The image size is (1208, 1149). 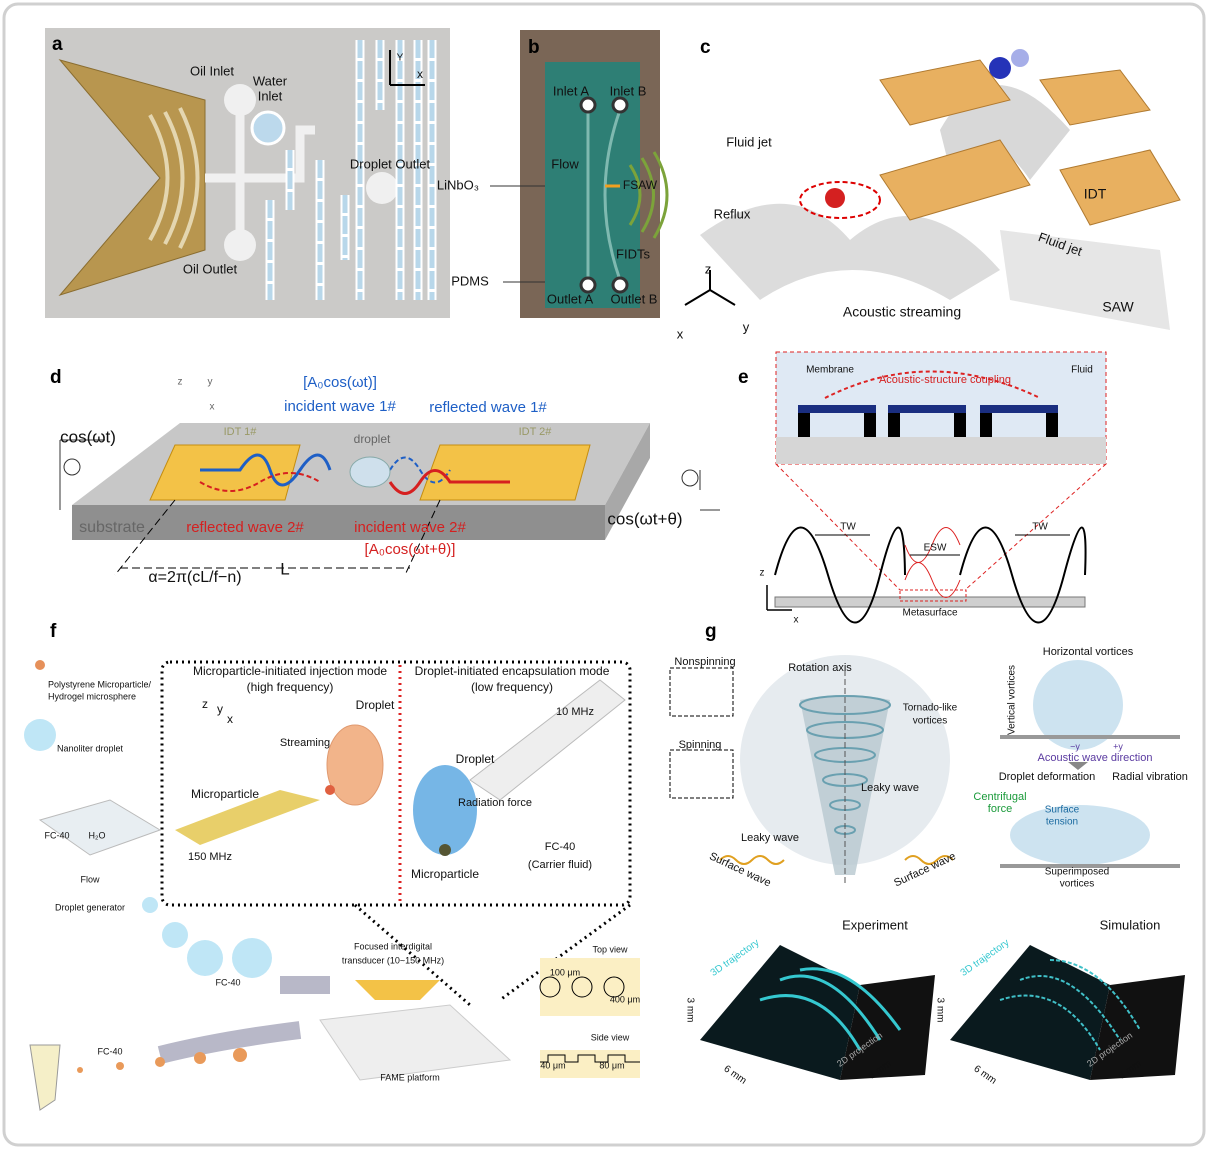 What do you see at coordinates (210, 857) in the screenshot?
I see `annotation: 150 MHz` at bounding box center [210, 857].